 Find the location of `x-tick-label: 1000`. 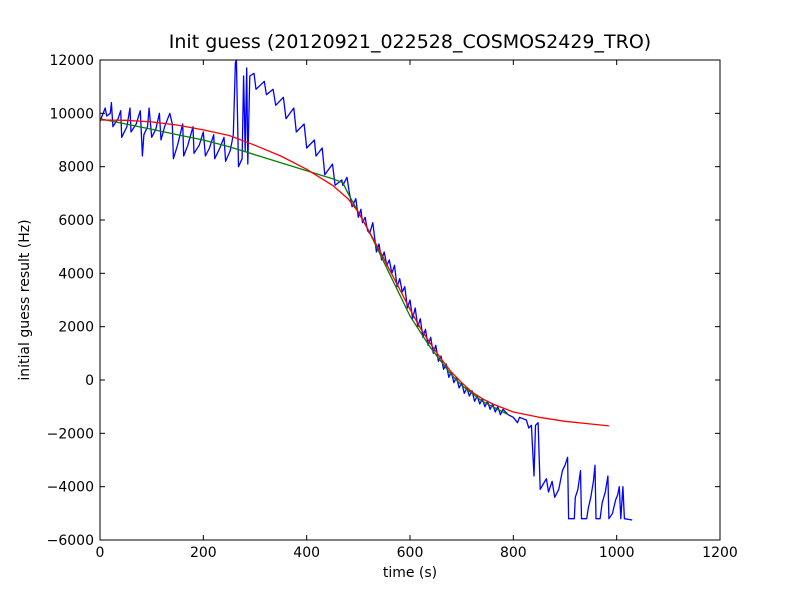

x-tick-label: 1000 is located at coordinates (617, 553).